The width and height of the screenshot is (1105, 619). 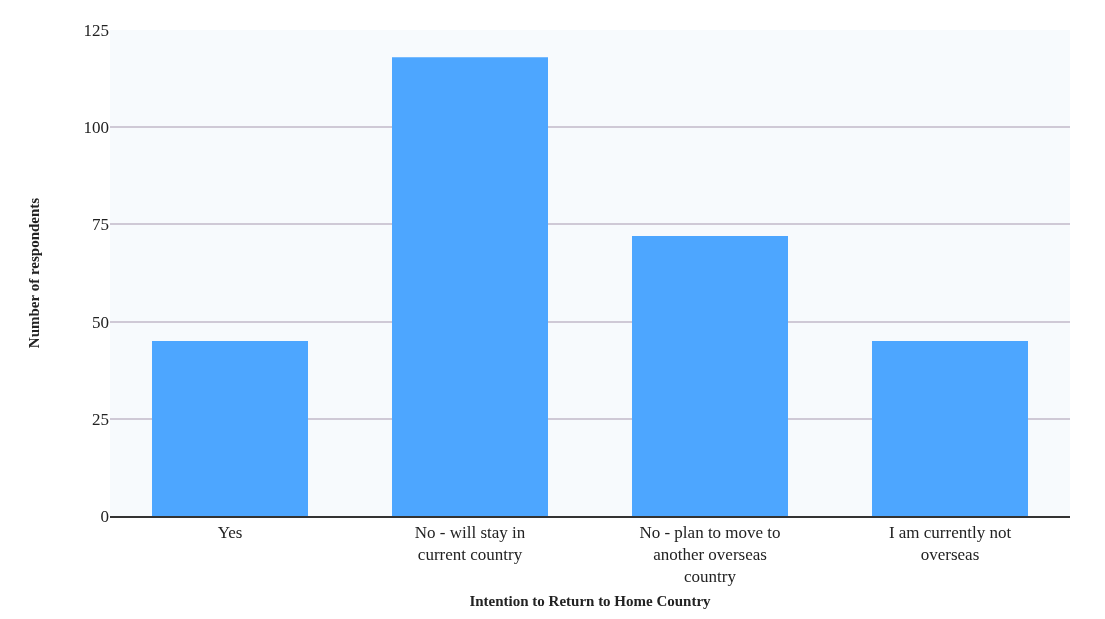 I want to click on y-axis-title: Number of respondents, so click(x=33, y=273).